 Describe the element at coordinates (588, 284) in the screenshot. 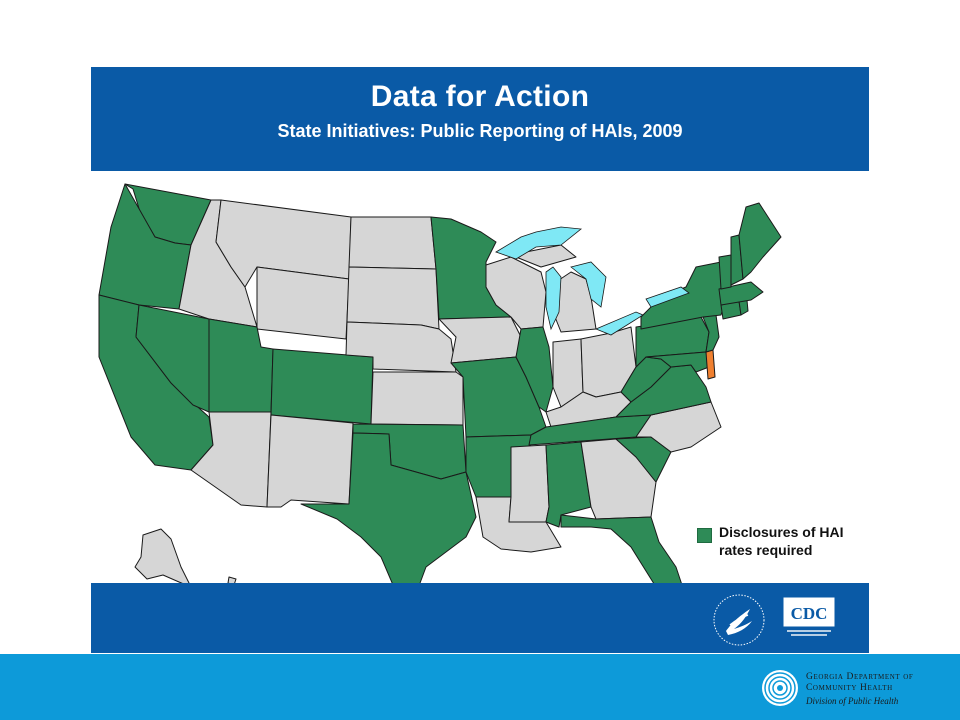

I see `lake-huron` at that location.